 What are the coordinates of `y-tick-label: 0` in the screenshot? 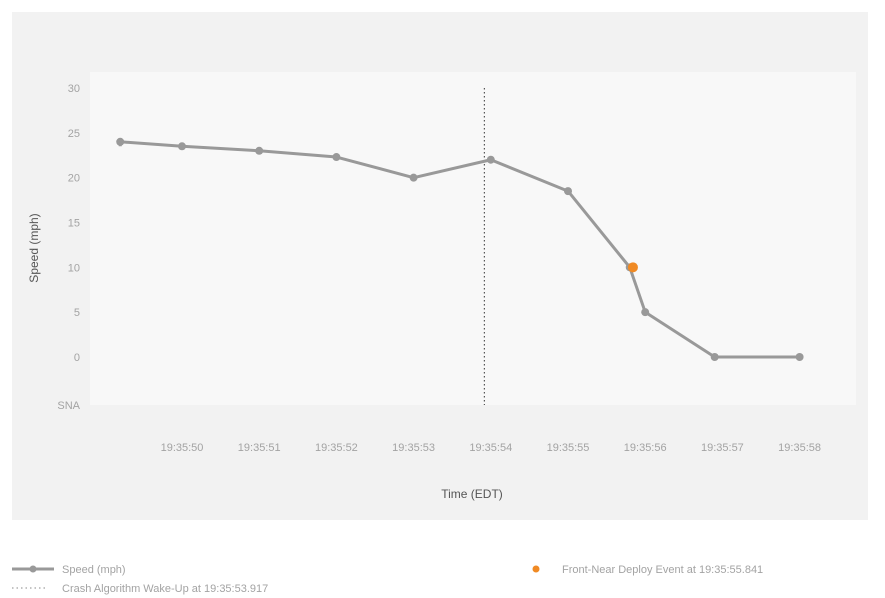 It's located at (77, 358).